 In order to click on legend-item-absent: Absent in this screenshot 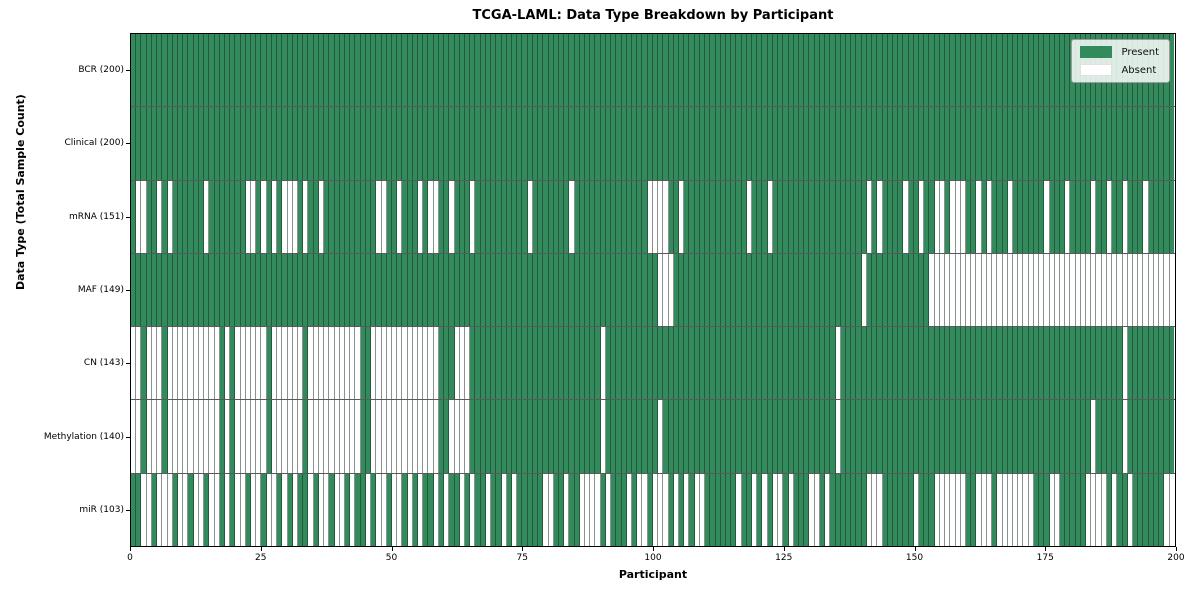, I will do `click(1119, 70)`.